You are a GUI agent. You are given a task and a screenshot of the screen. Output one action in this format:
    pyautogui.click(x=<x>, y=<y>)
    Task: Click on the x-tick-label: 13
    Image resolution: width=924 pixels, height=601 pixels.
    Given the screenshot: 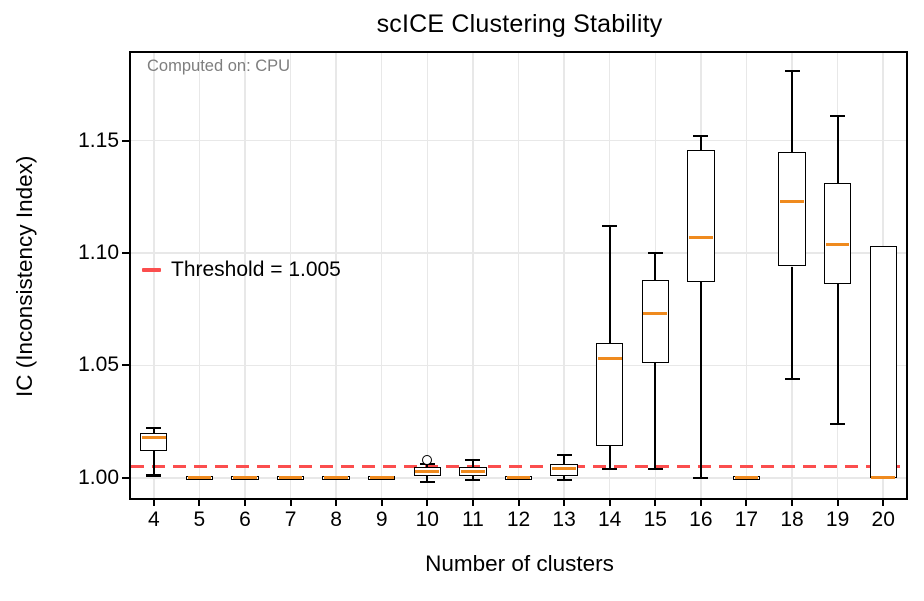 What is the action you would take?
    pyautogui.click(x=564, y=519)
    